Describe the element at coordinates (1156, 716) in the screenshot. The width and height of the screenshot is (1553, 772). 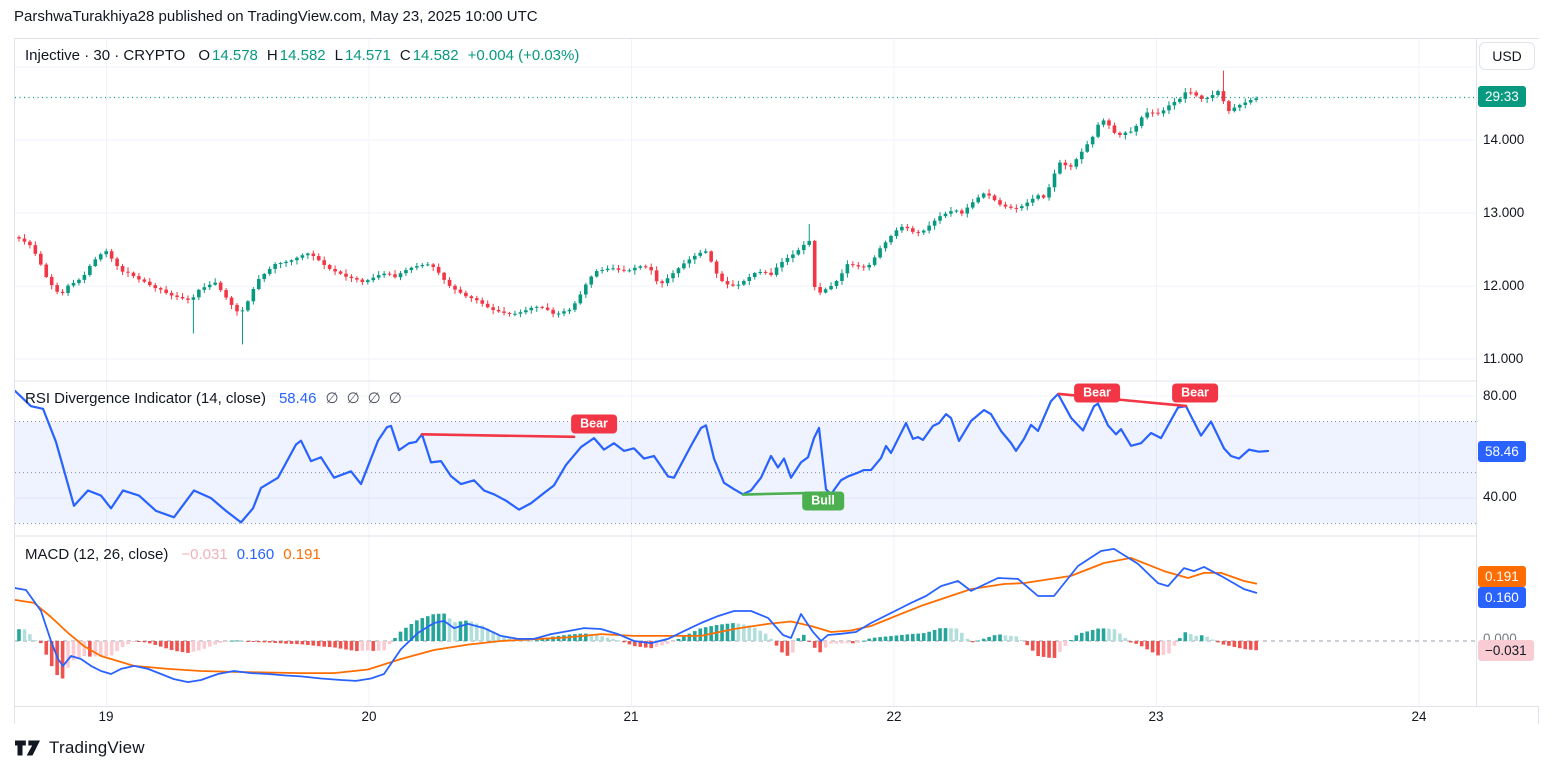
I see `time-axis-label: 23` at that location.